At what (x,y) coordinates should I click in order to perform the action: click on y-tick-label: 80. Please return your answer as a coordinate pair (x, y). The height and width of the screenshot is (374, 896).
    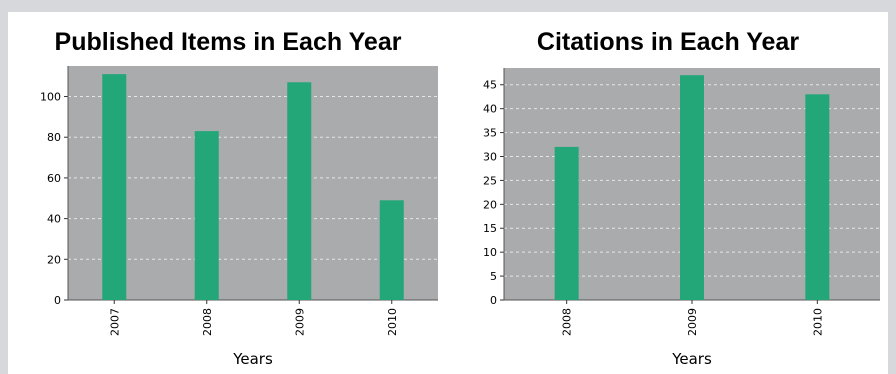
    Looking at the image, I should click on (54, 137).